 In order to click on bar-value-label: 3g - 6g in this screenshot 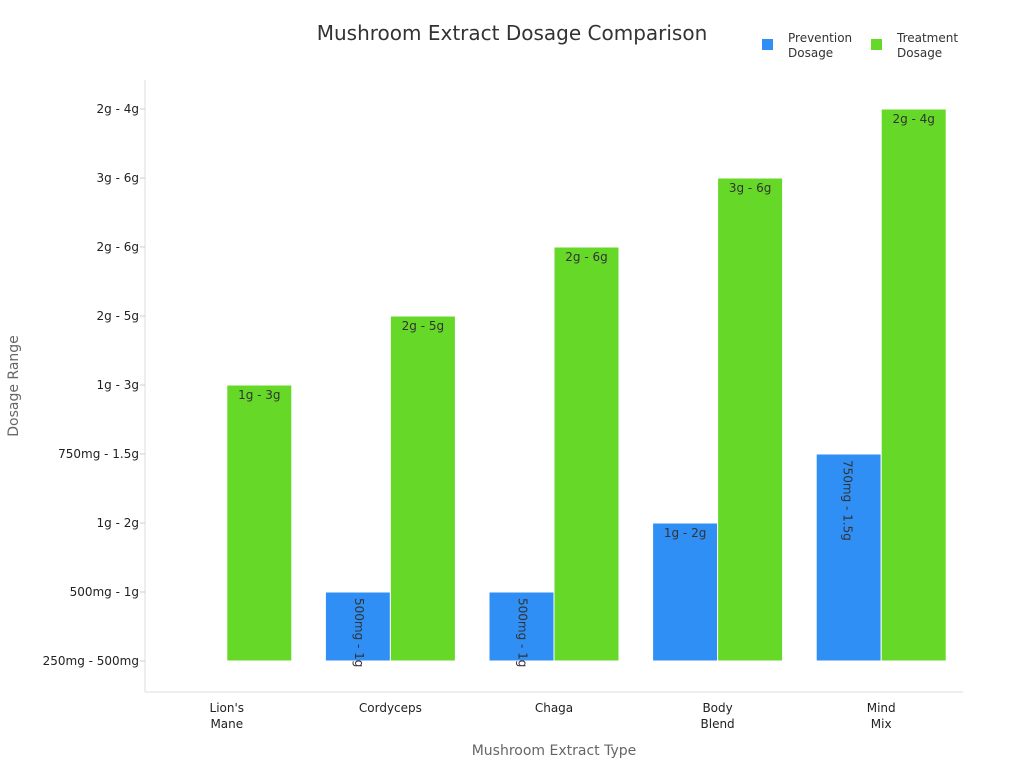, I will do `click(750, 188)`.